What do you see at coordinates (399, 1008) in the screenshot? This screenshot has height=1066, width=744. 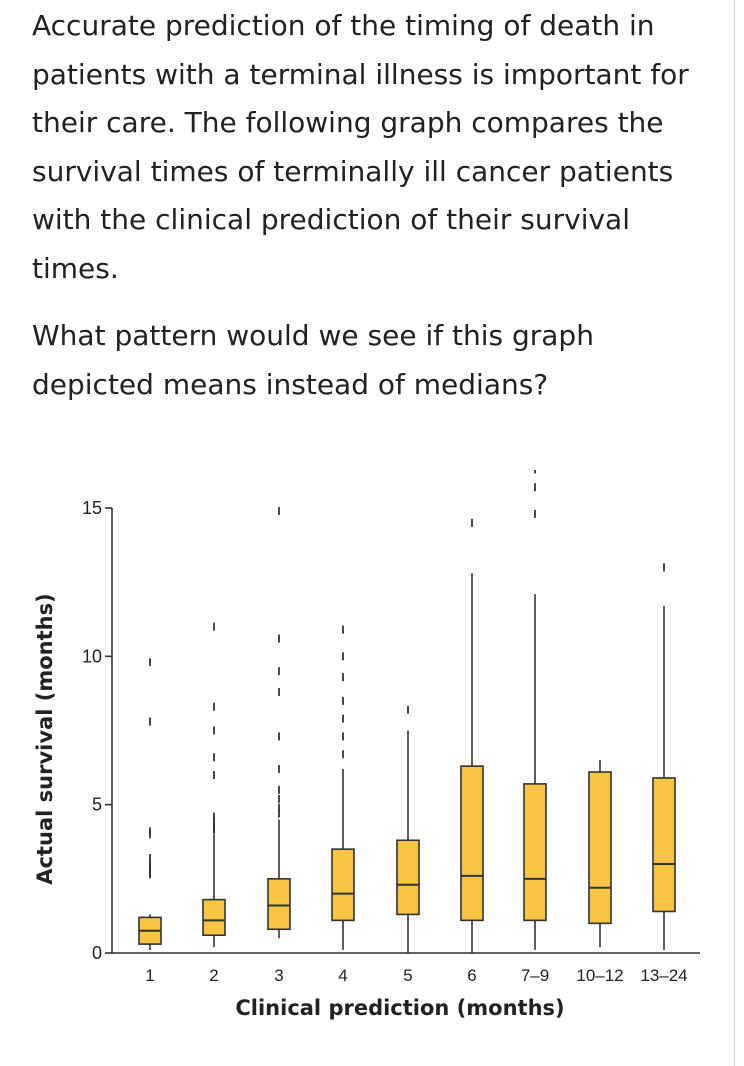 I see `x-axis-title: Clinical prediction (months)` at bounding box center [399, 1008].